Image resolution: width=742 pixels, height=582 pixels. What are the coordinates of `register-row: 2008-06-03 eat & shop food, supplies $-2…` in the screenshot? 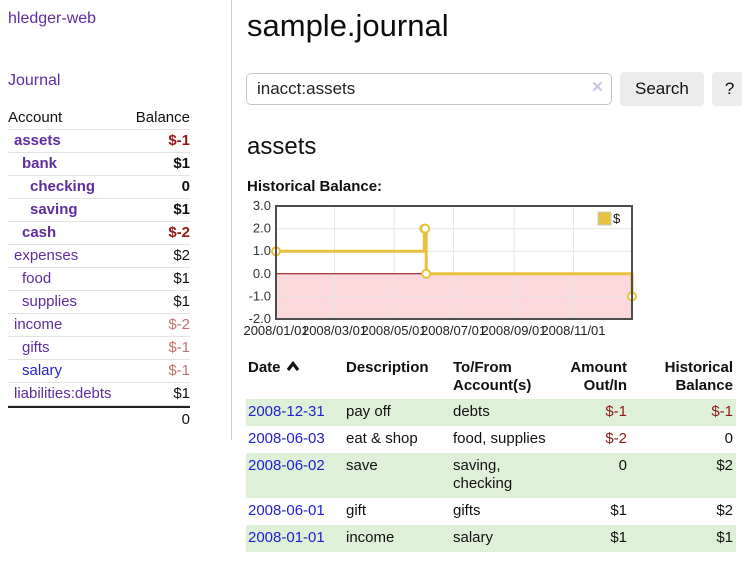 It's located at (491, 439).